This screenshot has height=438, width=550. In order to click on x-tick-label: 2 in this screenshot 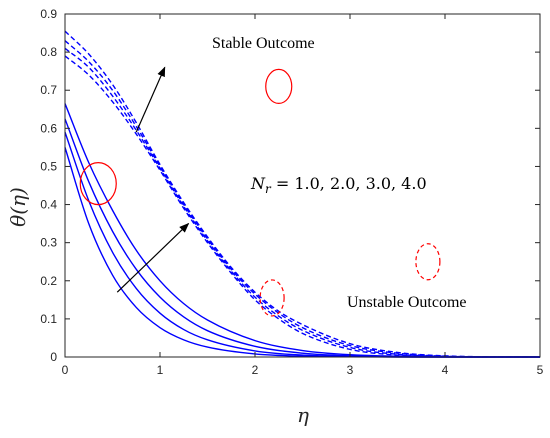, I will do `click(255, 370)`.